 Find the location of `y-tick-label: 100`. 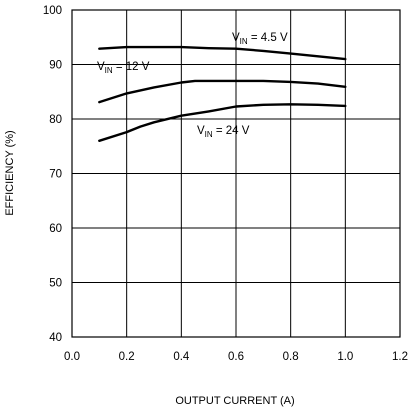

y-tick-label: 100 is located at coordinates (52, 11).